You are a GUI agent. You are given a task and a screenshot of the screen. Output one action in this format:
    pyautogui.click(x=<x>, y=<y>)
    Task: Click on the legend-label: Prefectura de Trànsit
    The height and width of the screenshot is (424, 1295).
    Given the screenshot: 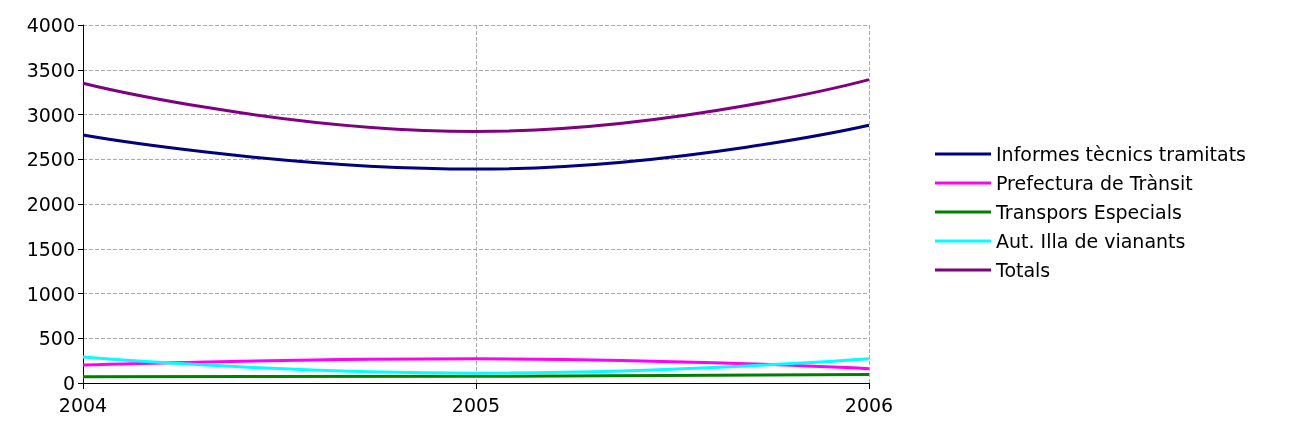 What is the action you would take?
    pyautogui.click(x=1094, y=183)
    